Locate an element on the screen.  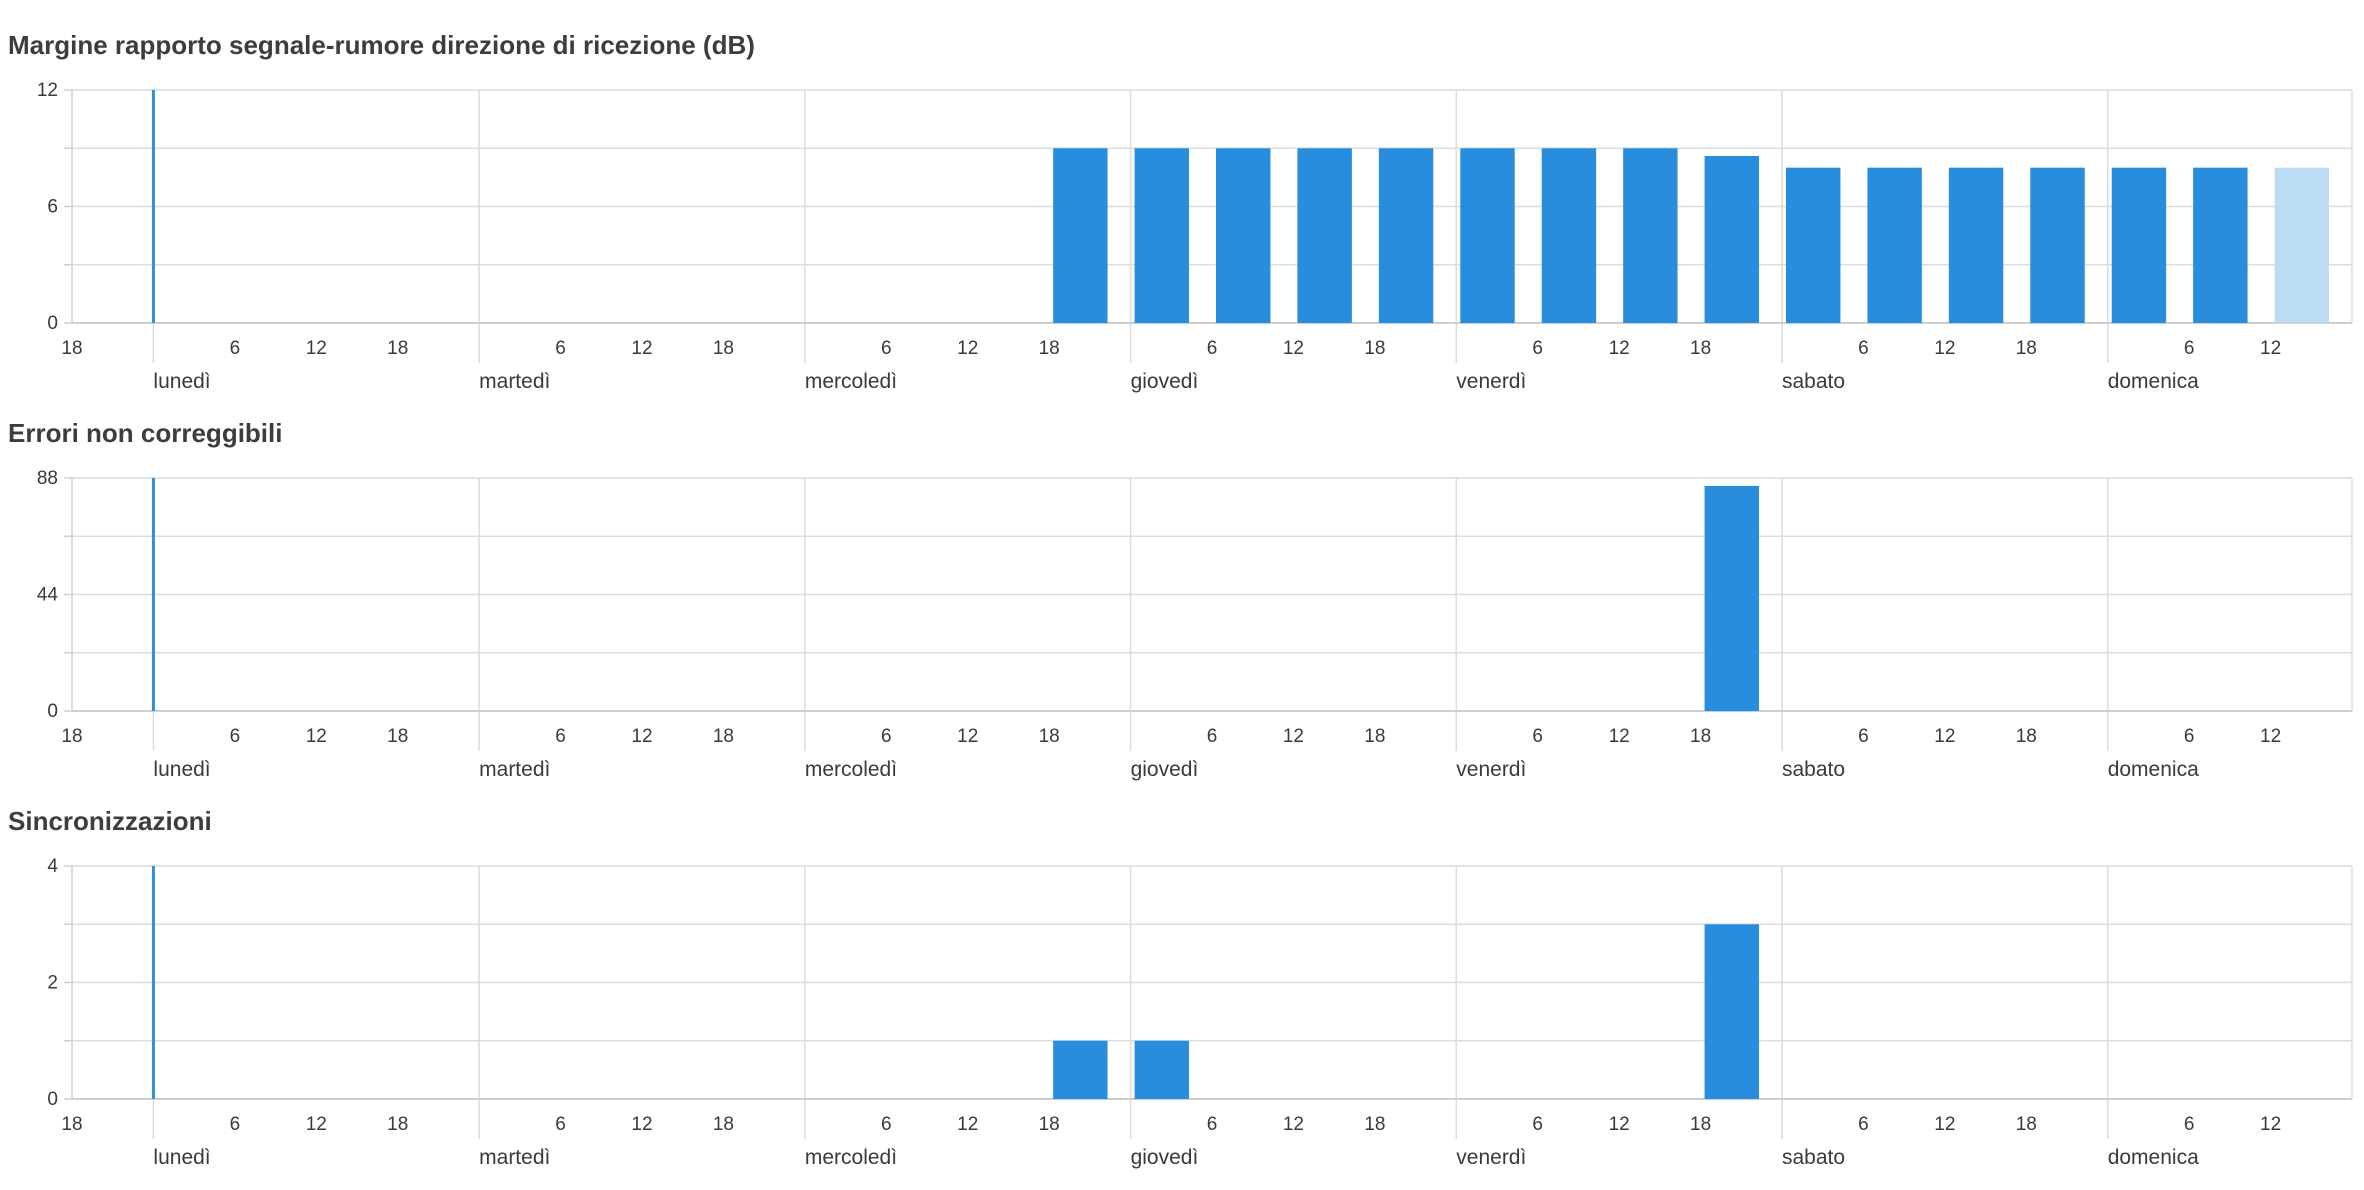
y-tick-label: 12 is located at coordinates (47, 90).